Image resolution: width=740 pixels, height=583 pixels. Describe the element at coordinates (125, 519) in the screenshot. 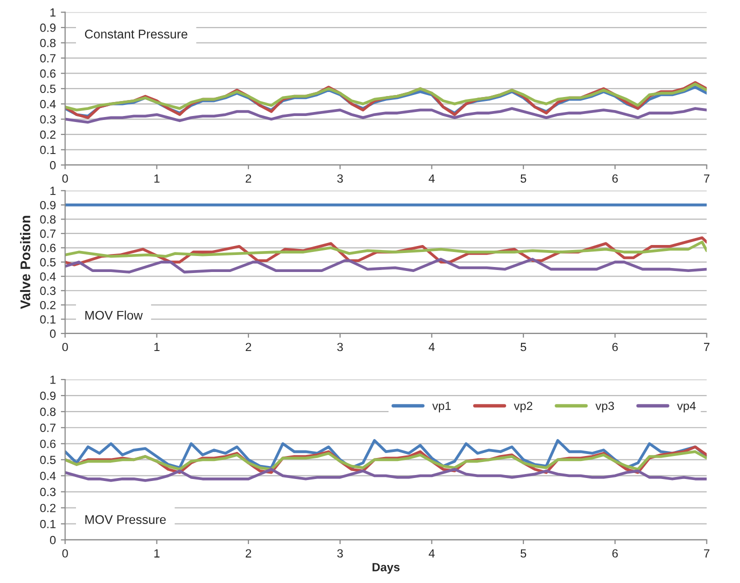

I see `annotation: MOV Pressure` at that location.